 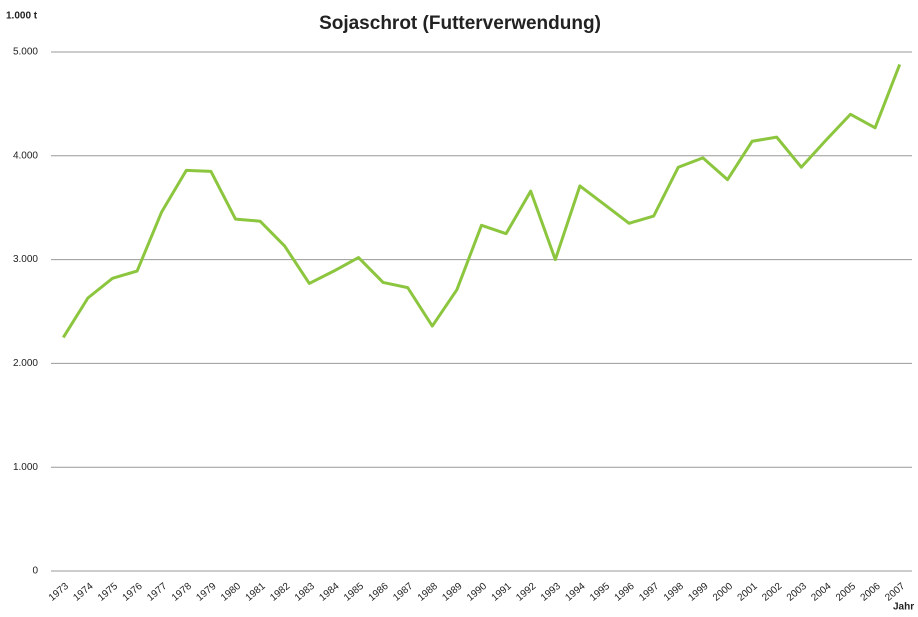 What do you see at coordinates (551, 592) in the screenshot?
I see `x-tick-label: 1993` at bounding box center [551, 592].